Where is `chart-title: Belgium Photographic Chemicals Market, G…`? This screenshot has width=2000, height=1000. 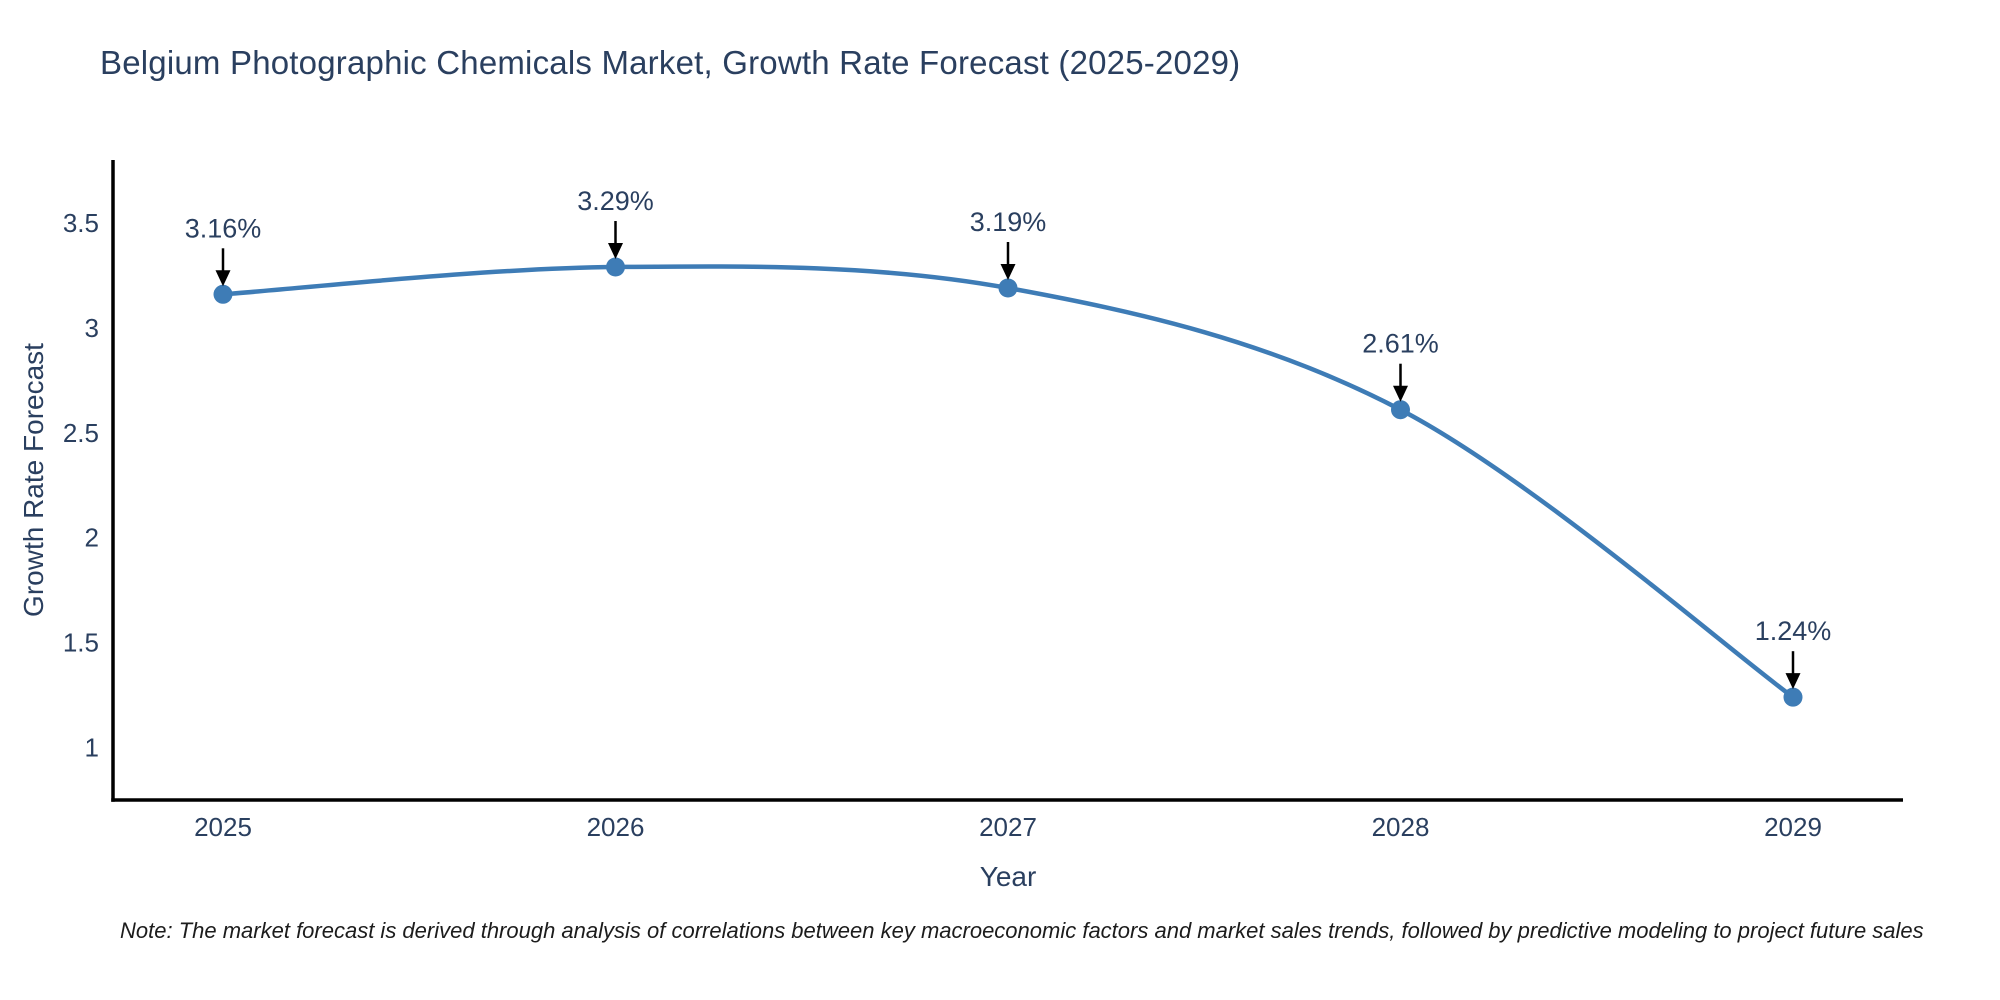
chart-title: Belgium Photographic Chemicals Market, G… is located at coordinates (670, 62).